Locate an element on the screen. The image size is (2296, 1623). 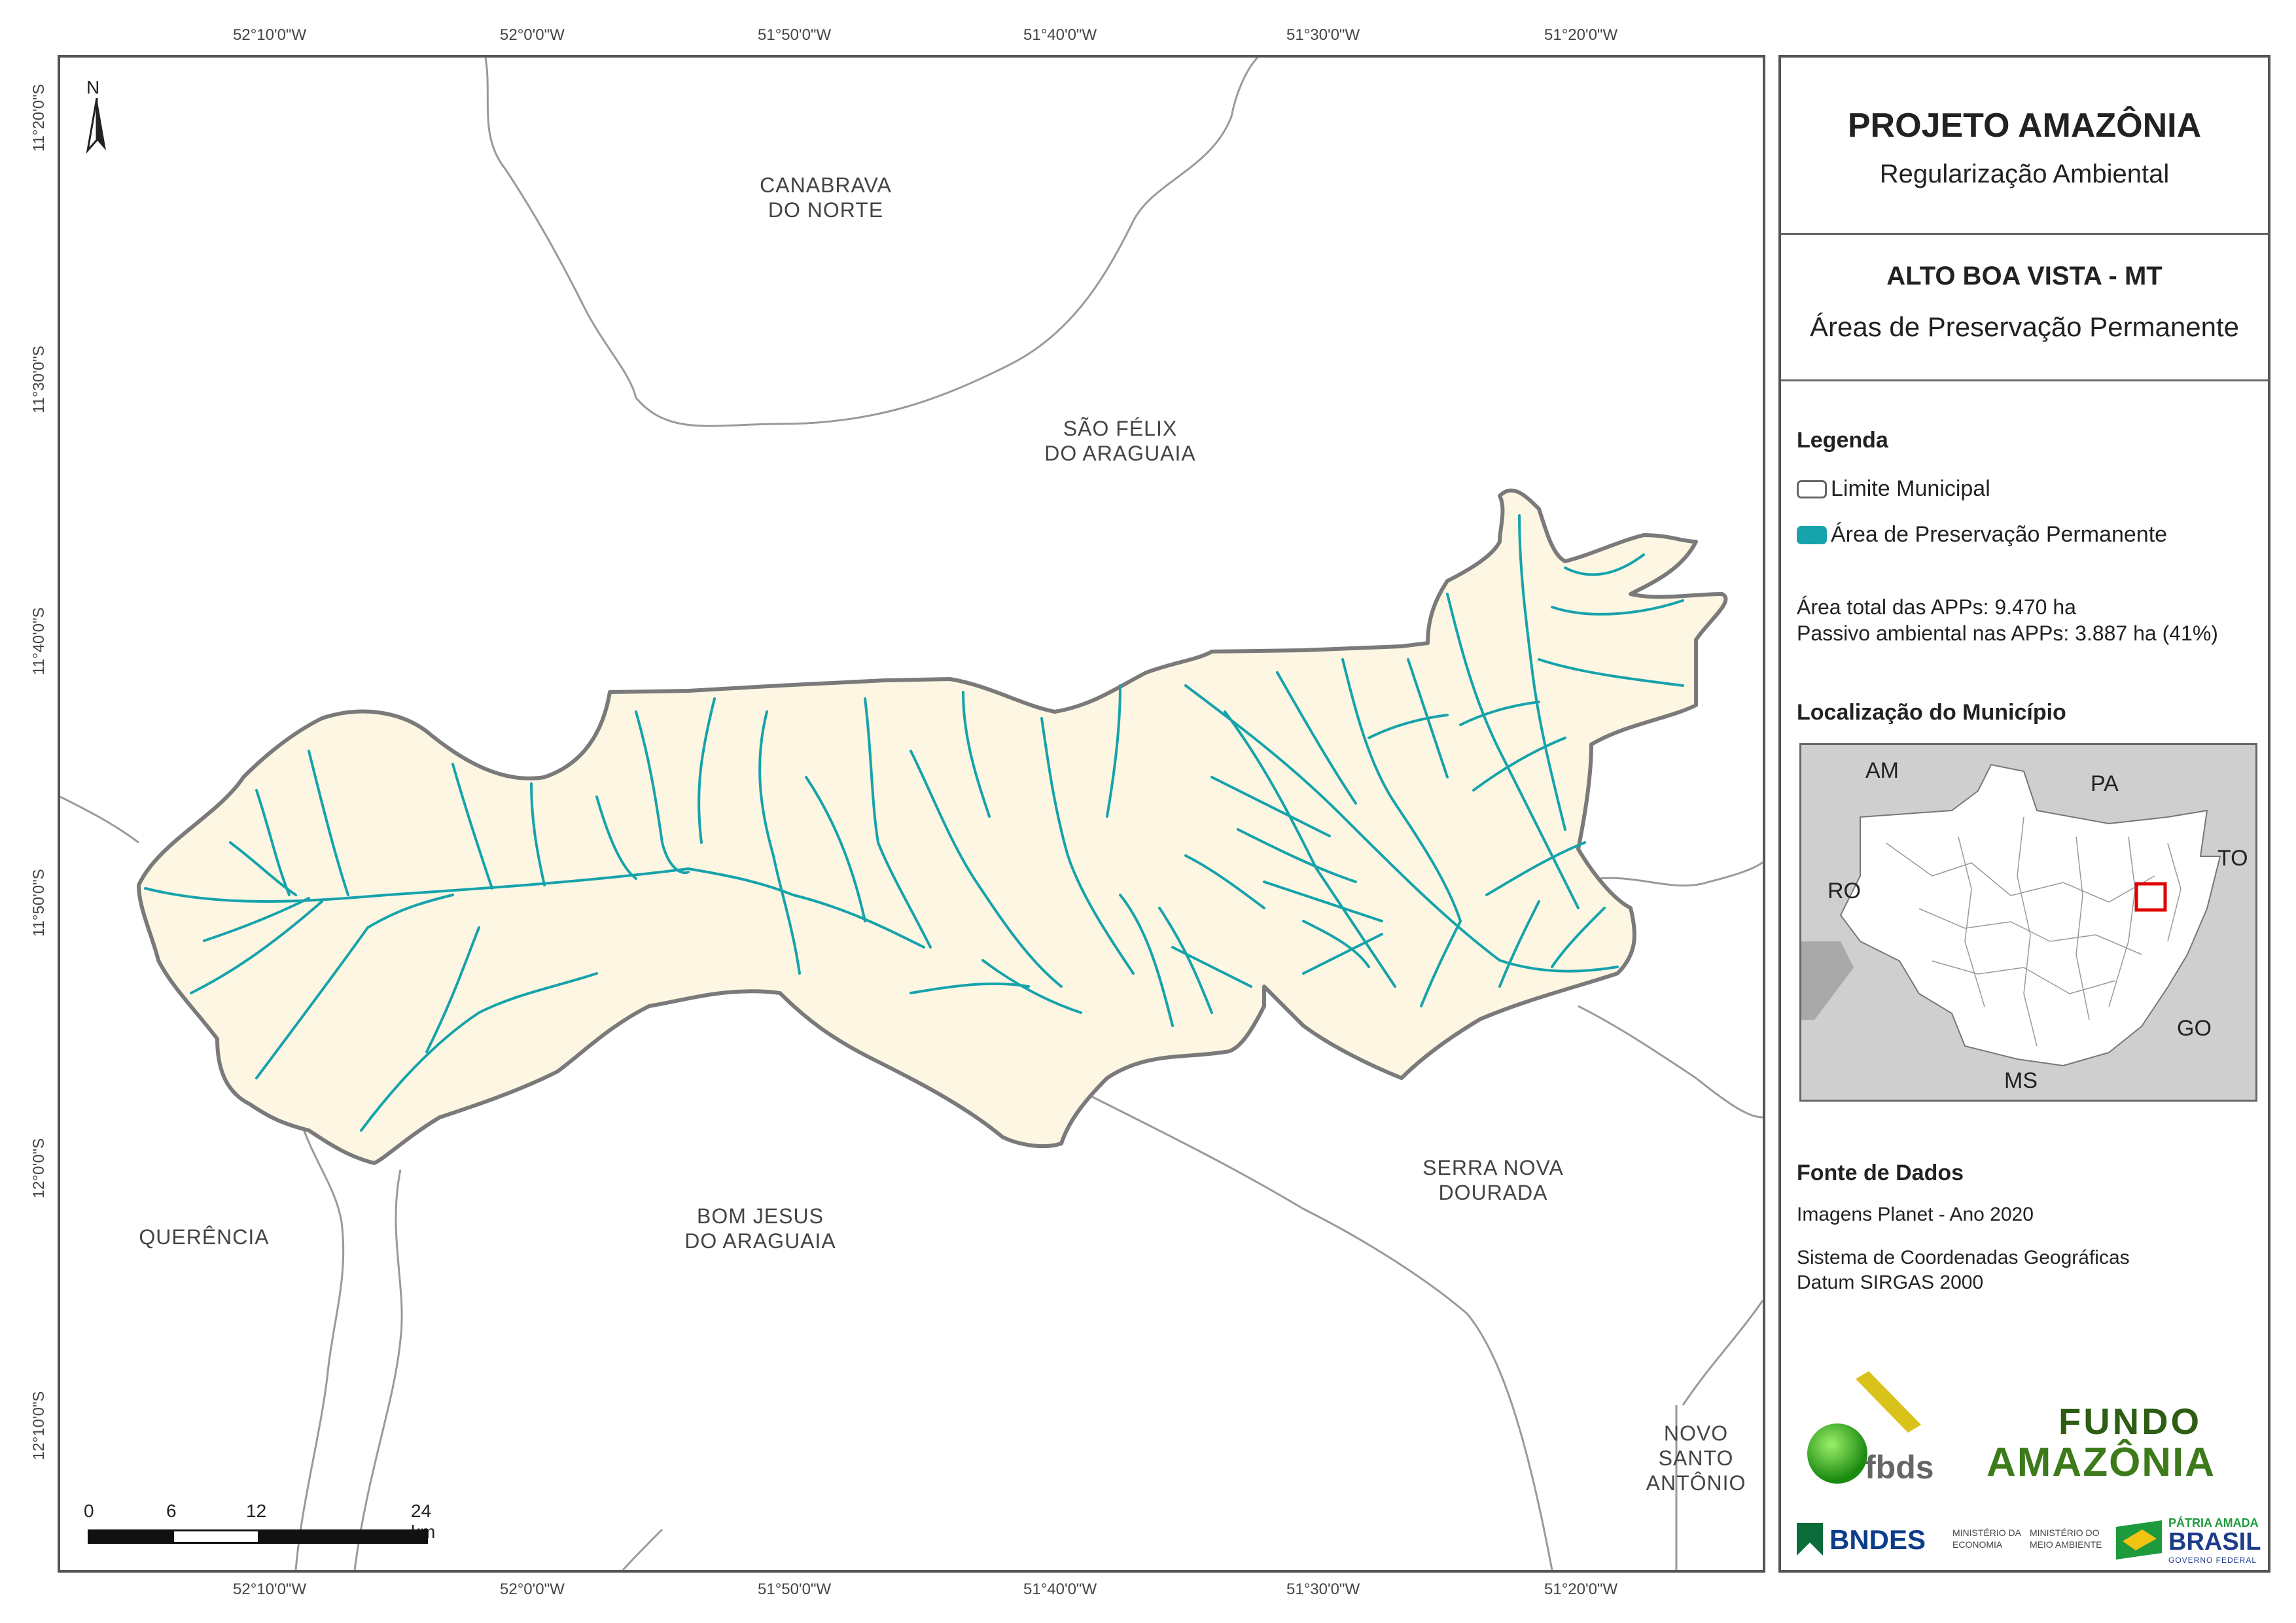
bndes-logo: BNDES is located at coordinates (1869, 1540).